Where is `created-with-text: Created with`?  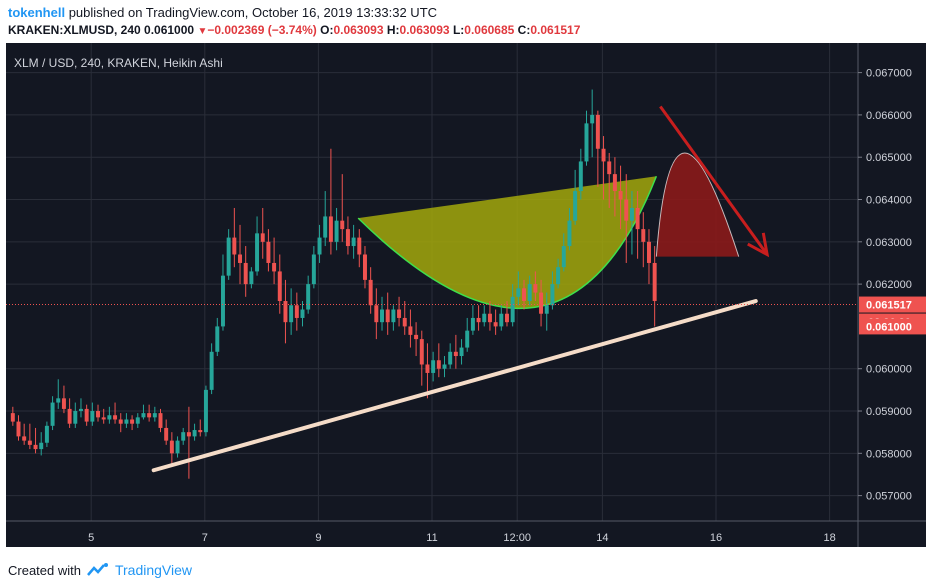 created-with-text: Created with is located at coordinates (44, 570).